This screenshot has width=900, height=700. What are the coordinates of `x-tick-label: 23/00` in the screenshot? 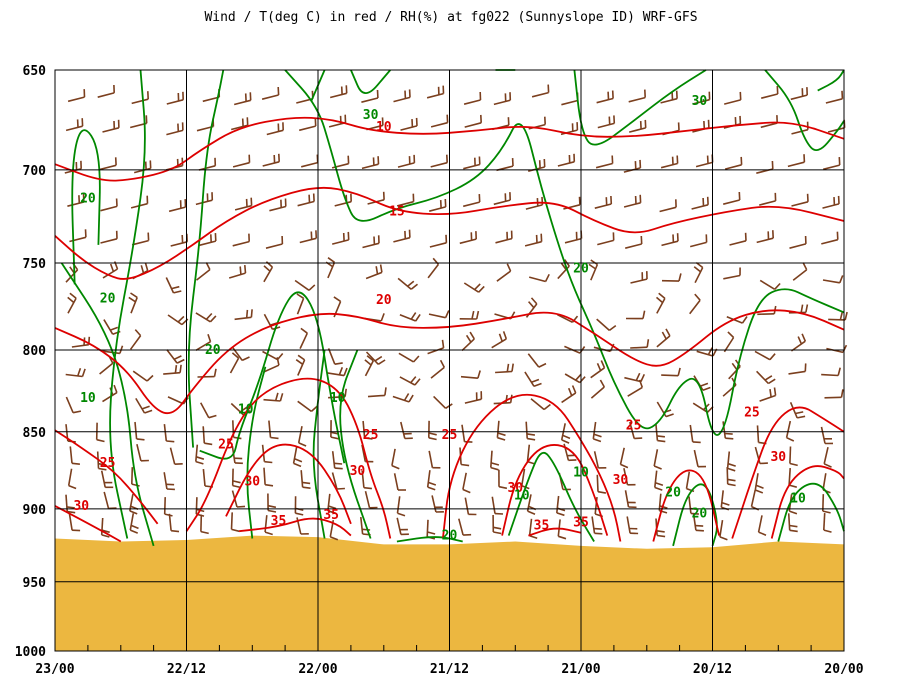 It's located at (54, 669).